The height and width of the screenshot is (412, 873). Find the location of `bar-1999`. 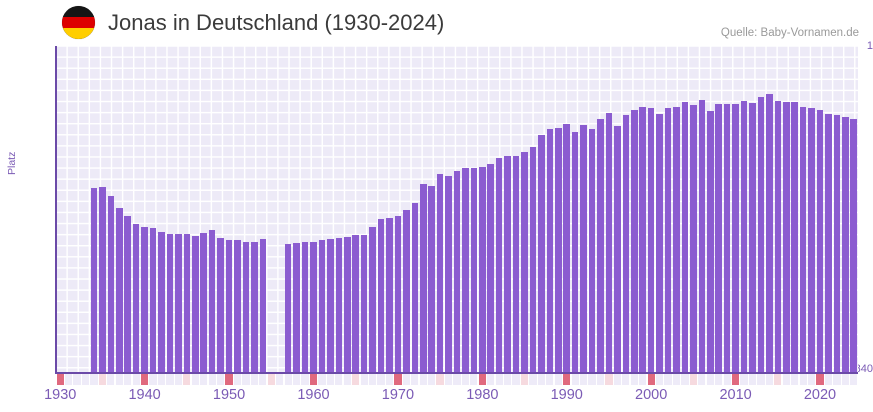

bar-1999 is located at coordinates (642, 239).